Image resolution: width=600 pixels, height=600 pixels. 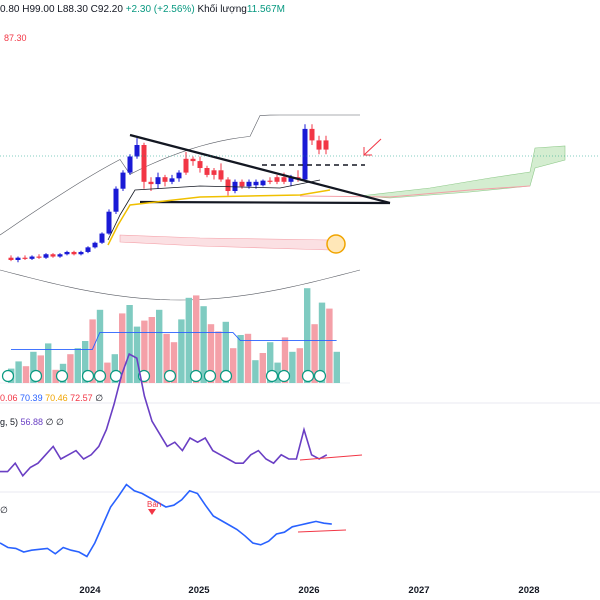 I want to click on ma-value-1: 0.06, so click(x=9, y=398).